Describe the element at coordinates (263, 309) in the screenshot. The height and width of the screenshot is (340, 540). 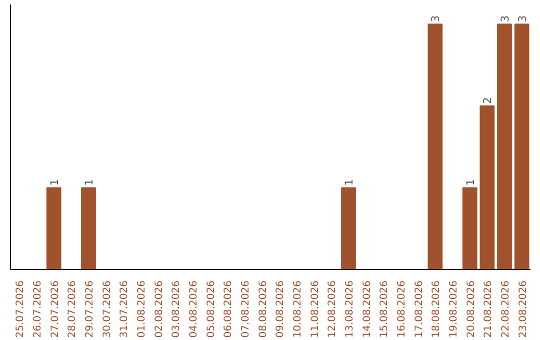
I see `x-tick-label: 08.08.2026` at that location.